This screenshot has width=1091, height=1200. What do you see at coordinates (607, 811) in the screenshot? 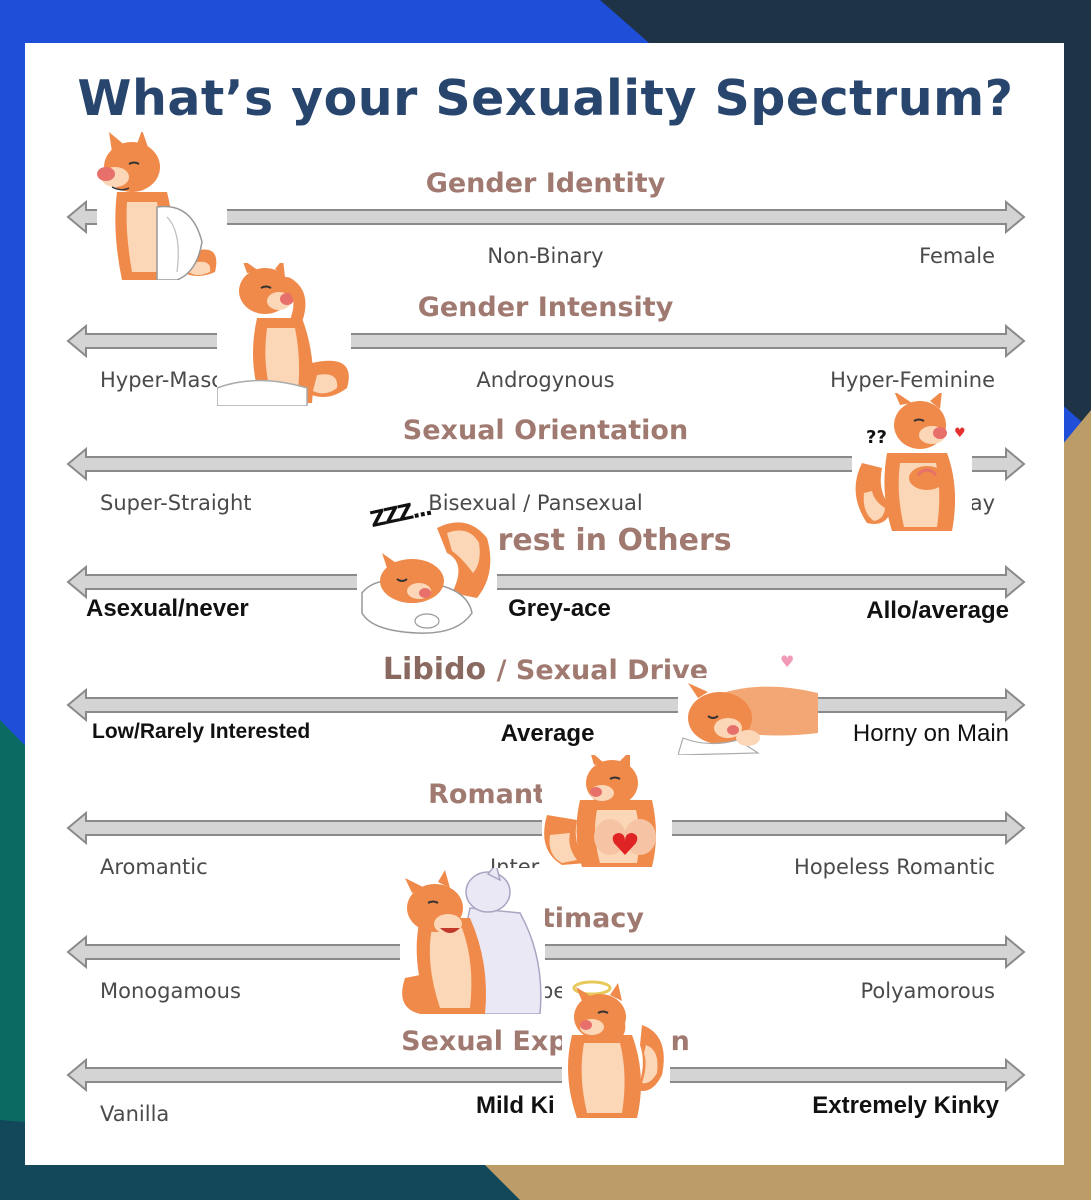
I see `fox-sticker-heart-hands` at bounding box center [607, 811].